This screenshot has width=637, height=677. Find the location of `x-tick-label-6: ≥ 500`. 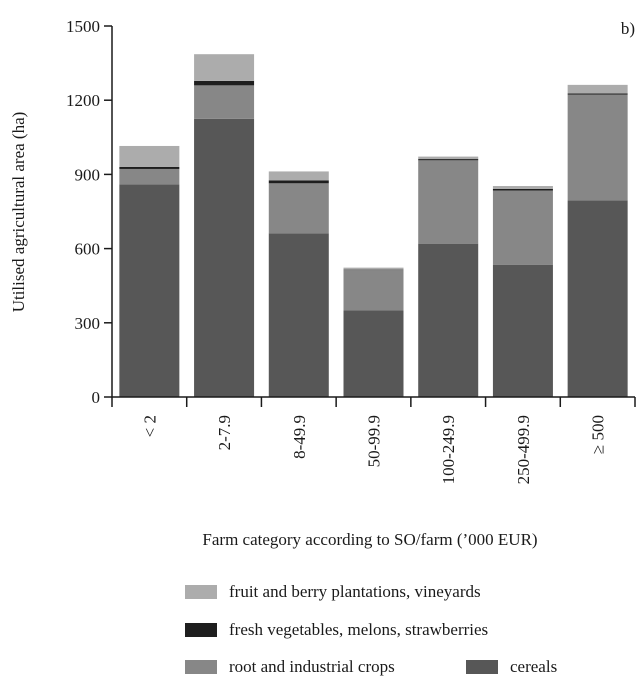

x-tick-label-6: ≥ 500 is located at coordinates (598, 434).